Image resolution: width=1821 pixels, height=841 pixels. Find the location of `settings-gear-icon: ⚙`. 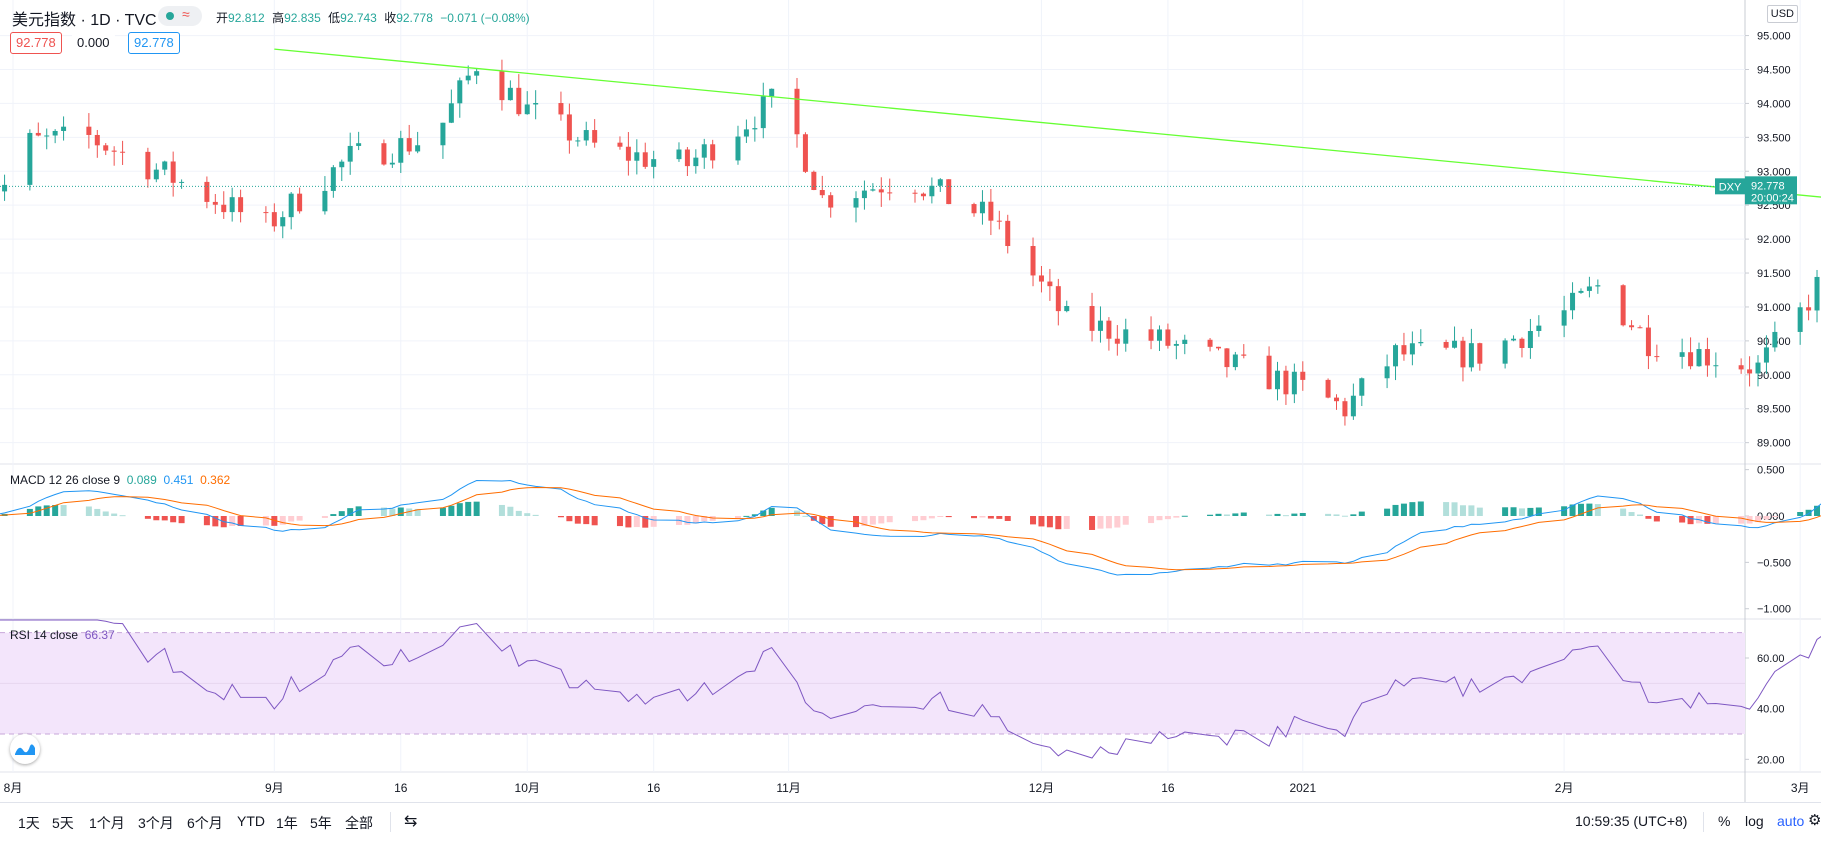

settings-gear-icon: ⚙ is located at coordinates (1814, 820).